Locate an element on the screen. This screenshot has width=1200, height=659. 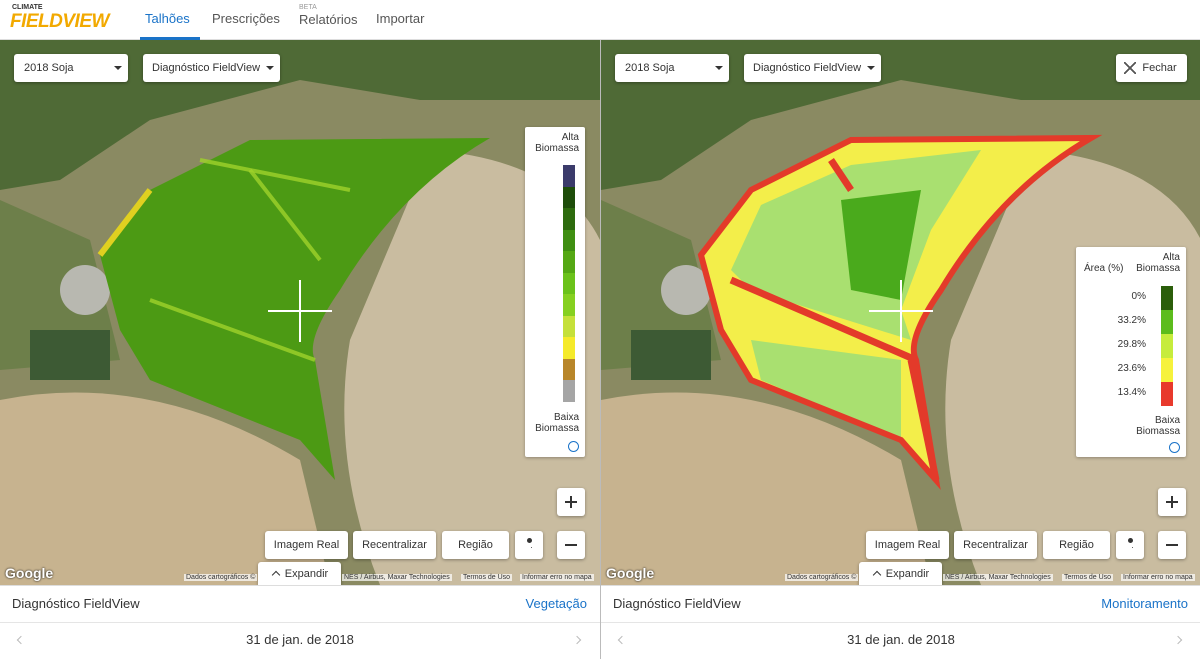
nav-item: Importar is located at coordinates (400, 18).